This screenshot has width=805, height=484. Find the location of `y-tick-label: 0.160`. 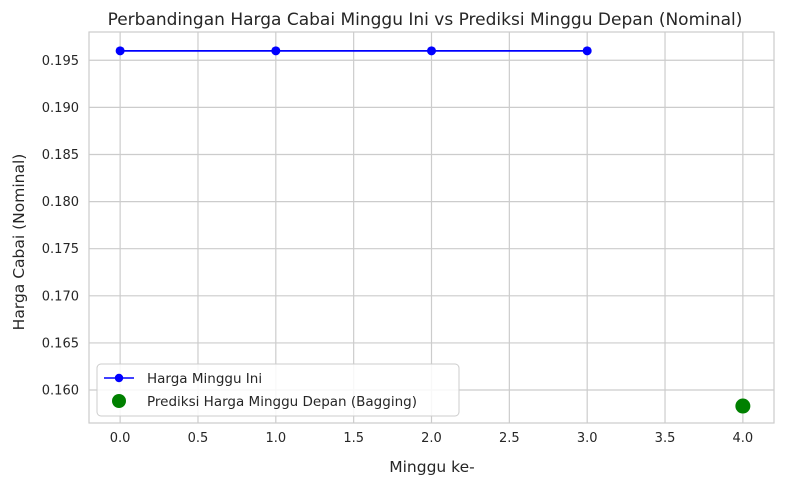

y-tick-label: 0.160 is located at coordinates (60, 391).